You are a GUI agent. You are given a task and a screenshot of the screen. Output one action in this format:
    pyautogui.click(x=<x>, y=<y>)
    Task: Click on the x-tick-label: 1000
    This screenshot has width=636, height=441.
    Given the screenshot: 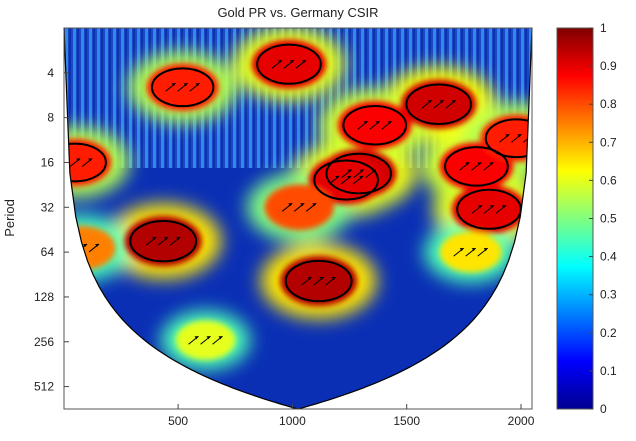 What is the action you would take?
    pyautogui.click(x=292, y=421)
    